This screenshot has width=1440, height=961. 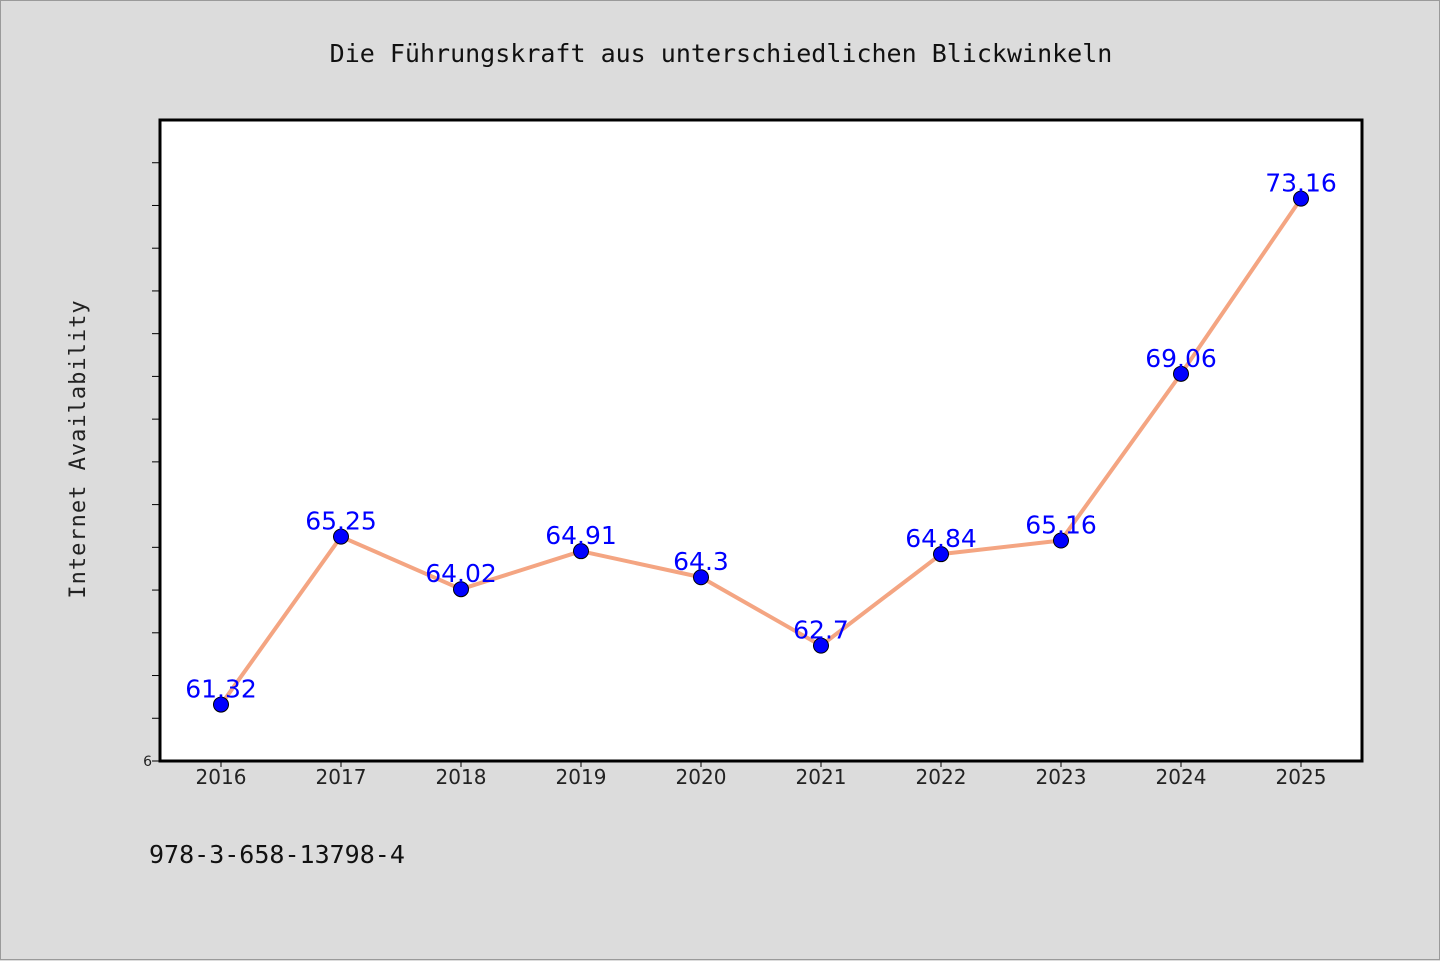 What do you see at coordinates (1061, 777) in the screenshot?
I see `x-tick-label: 2023` at bounding box center [1061, 777].